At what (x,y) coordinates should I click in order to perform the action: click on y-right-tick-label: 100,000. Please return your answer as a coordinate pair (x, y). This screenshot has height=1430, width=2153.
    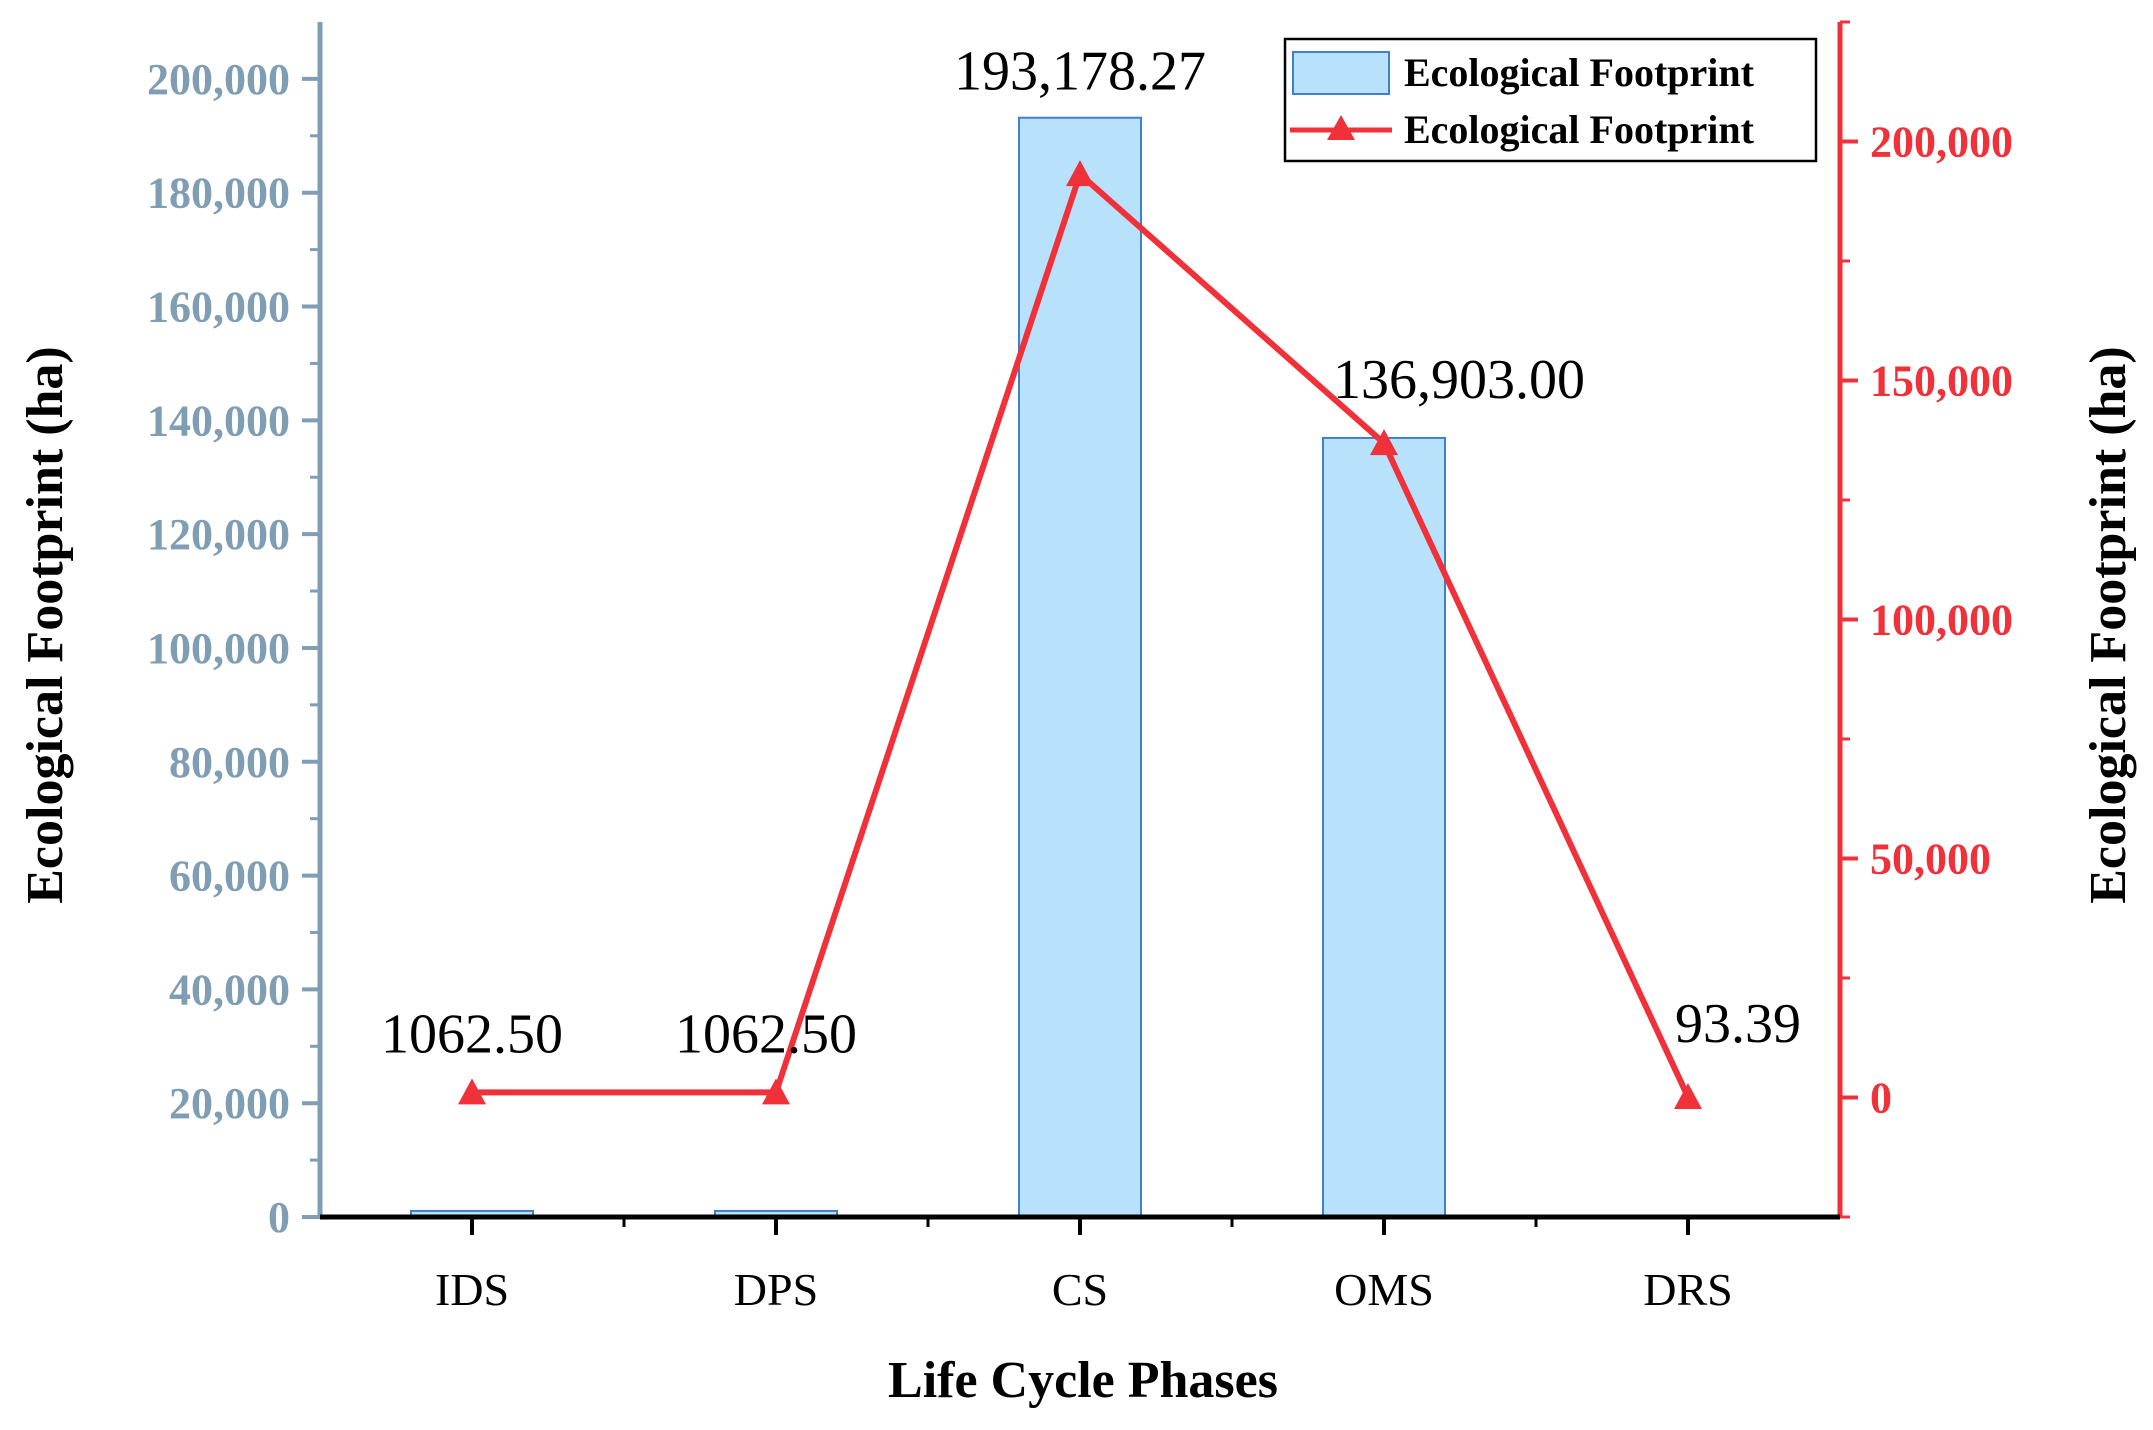
    Looking at the image, I should click on (1941, 620).